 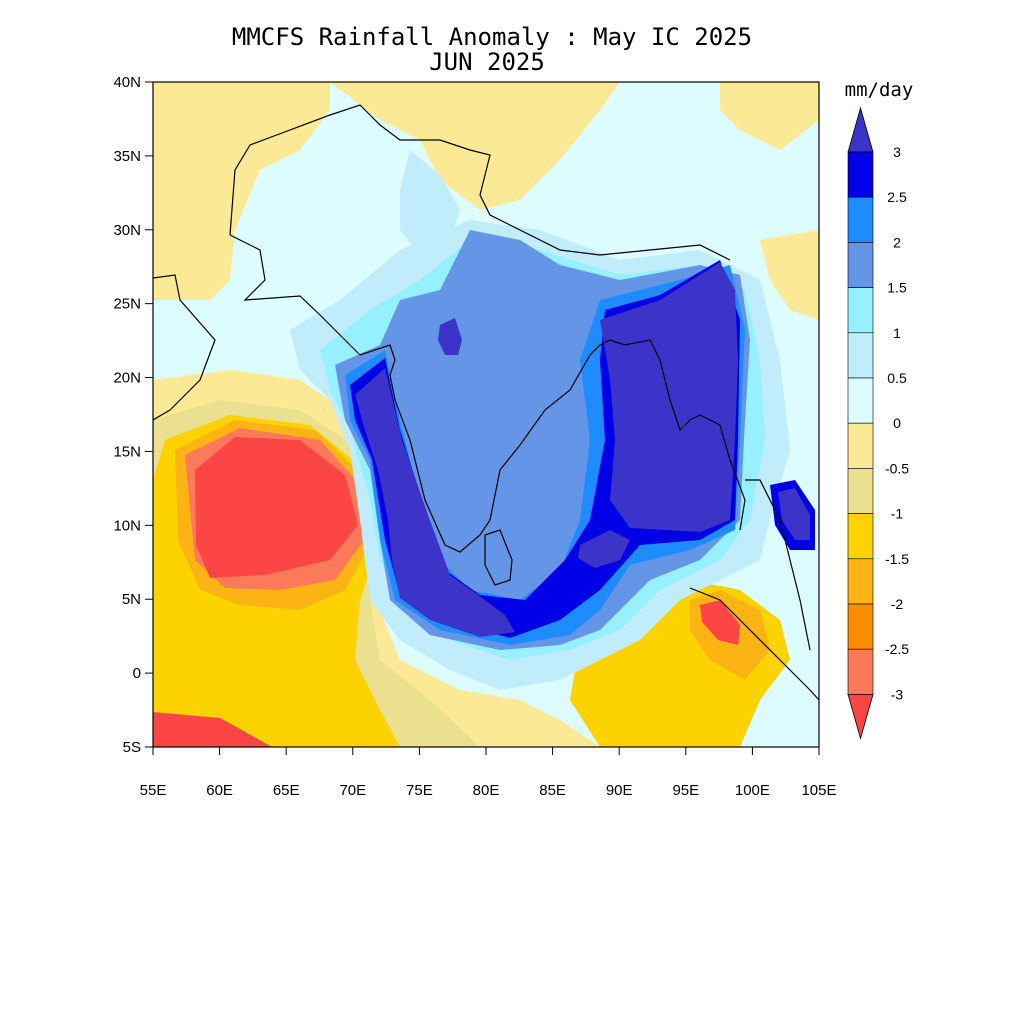 What do you see at coordinates (897, 694) in the screenshot?
I see `colorbar-label: -3` at bounding box center [897, 694].